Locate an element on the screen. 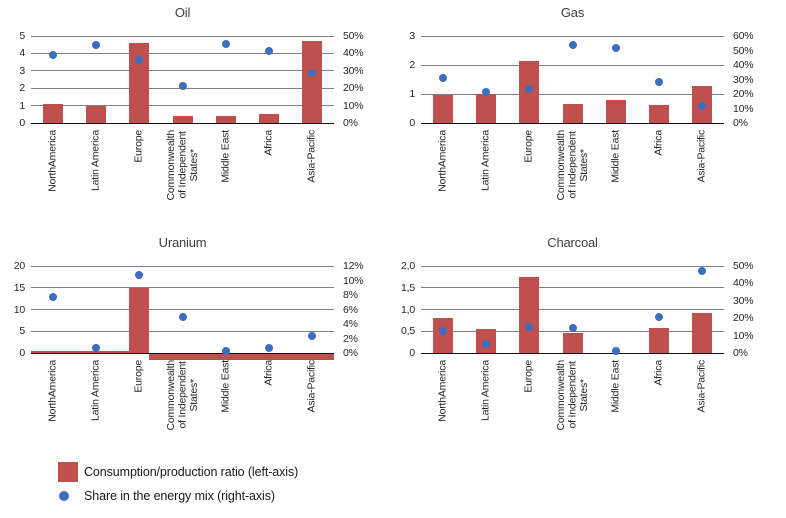 Image resolution: width=786 pixels, height=518 pixels. left-axis-tick: 15 is located at coordinates (19, 287).